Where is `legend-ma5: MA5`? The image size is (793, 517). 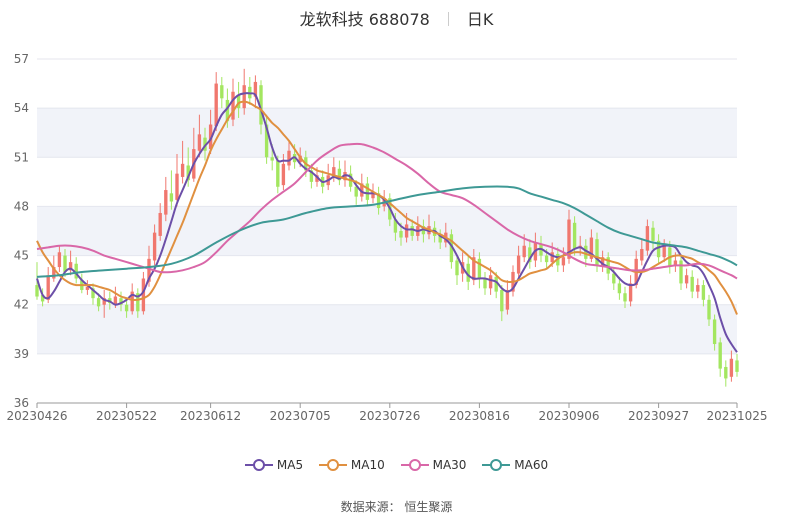
legend-ma5: MA5 is located at coordinates (274, 465).